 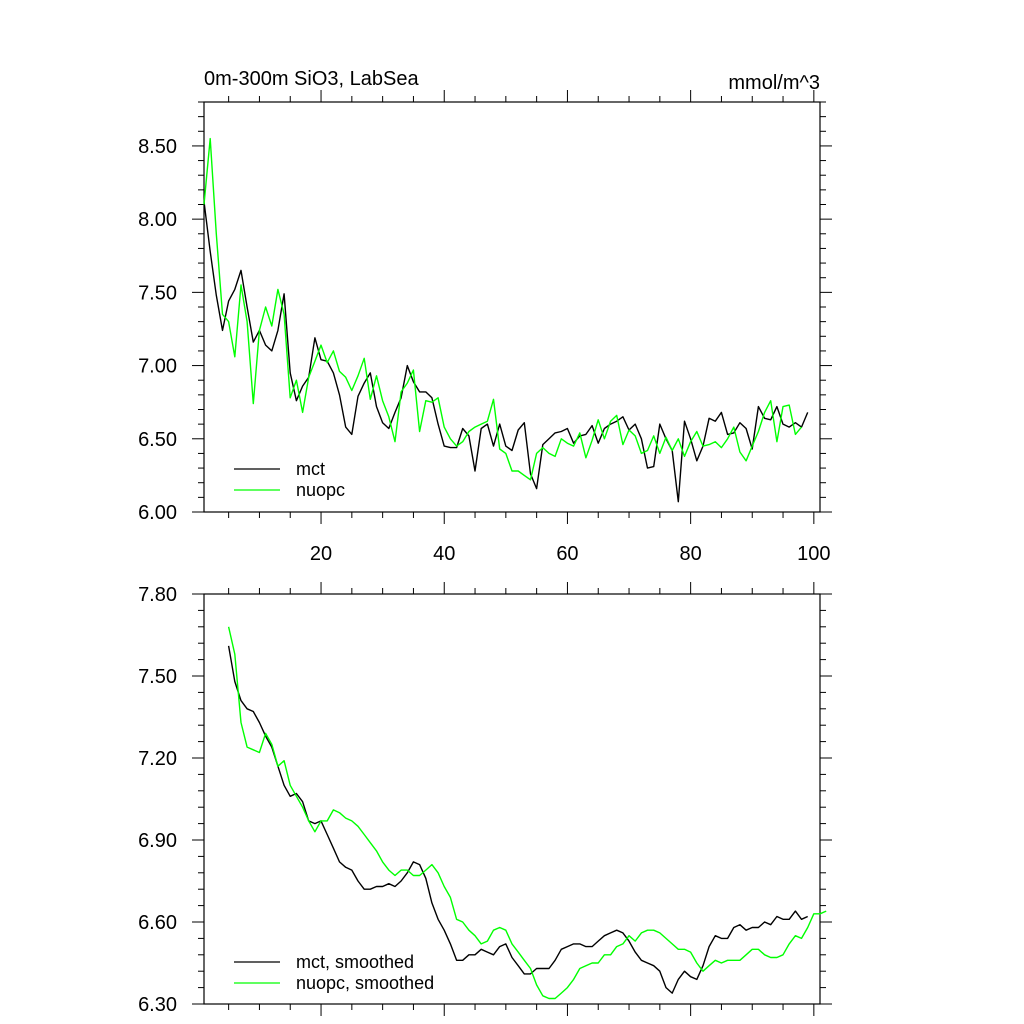 I want to click on chart-units: mmol/m^3, so click(x=774, y=83).